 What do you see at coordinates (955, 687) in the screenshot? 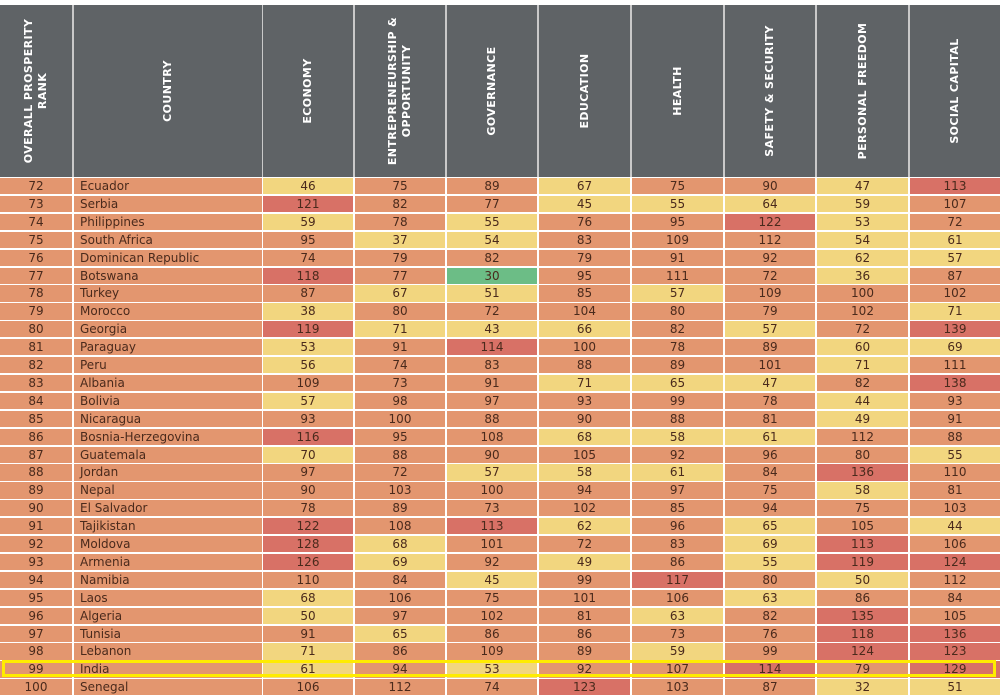
I see `cell-social: 51` at bounding box center [955, 687].